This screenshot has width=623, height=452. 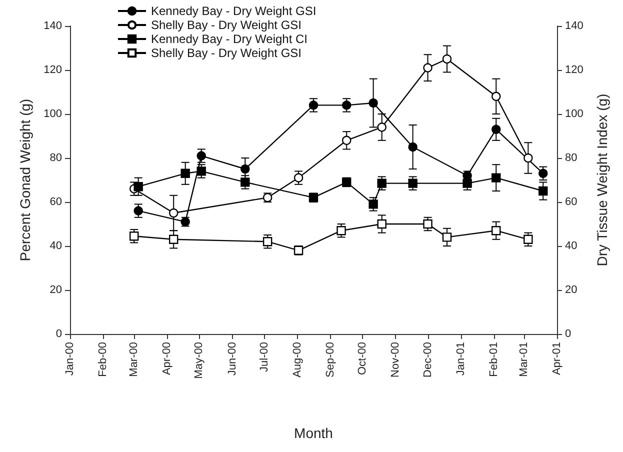 I want to click on legend-label: Kennedy Bay - Dry Weight CI, so click(x=229, y=39).